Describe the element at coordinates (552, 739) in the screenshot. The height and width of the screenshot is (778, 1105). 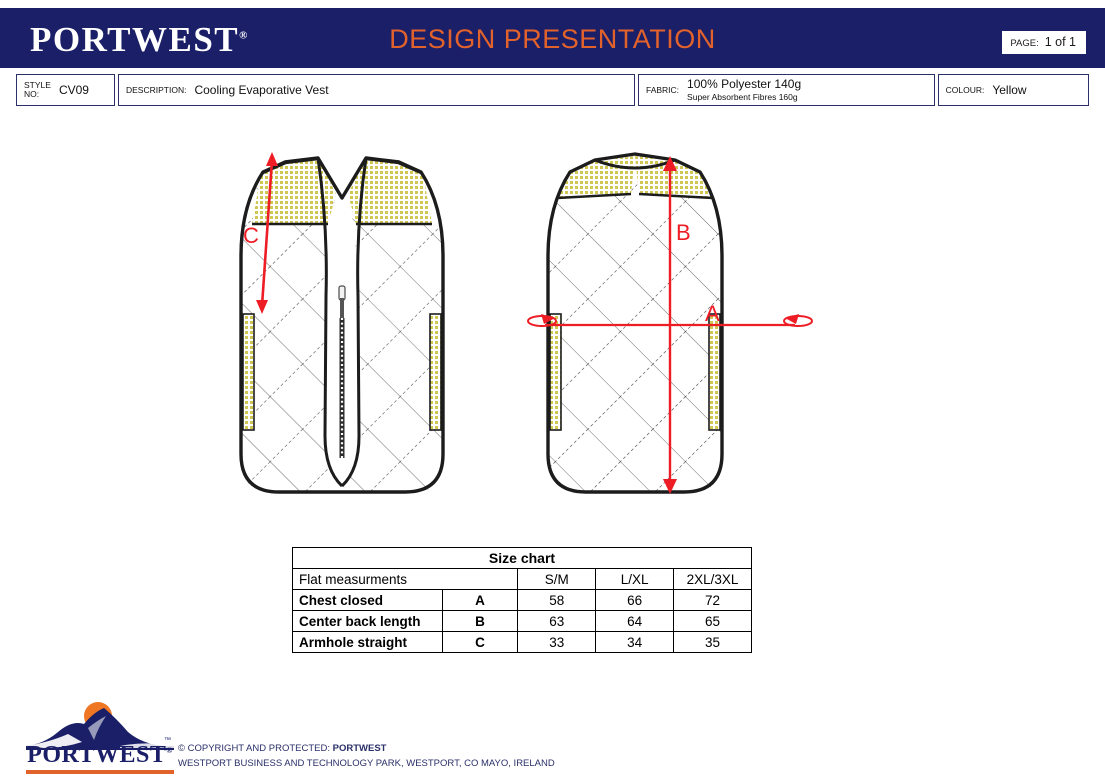
I see `page-footer: ™ PORTWEST®` at that location.